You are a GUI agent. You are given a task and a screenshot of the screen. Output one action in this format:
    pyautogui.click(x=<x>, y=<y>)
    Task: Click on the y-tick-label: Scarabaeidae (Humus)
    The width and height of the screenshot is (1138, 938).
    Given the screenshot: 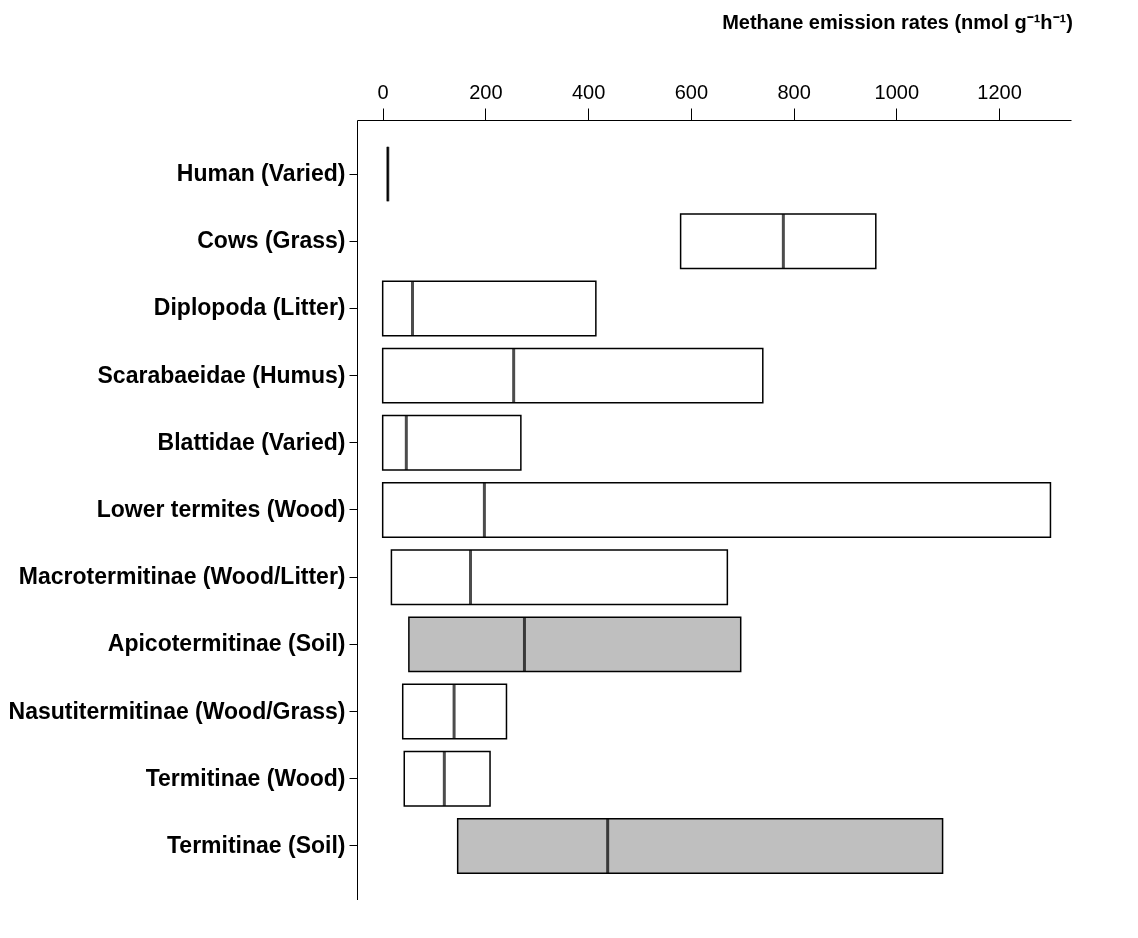 What is the action you would take?
    pyautogui.click(x=221, y=374)
    